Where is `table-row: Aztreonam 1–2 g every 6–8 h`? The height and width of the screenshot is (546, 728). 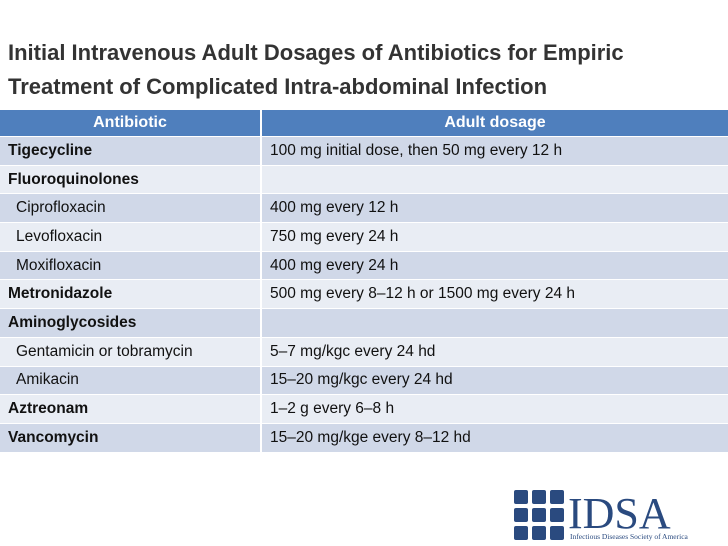 table-row: Aztreonam 1–2 g every 6–8 h is located at coordinates (364, 409).